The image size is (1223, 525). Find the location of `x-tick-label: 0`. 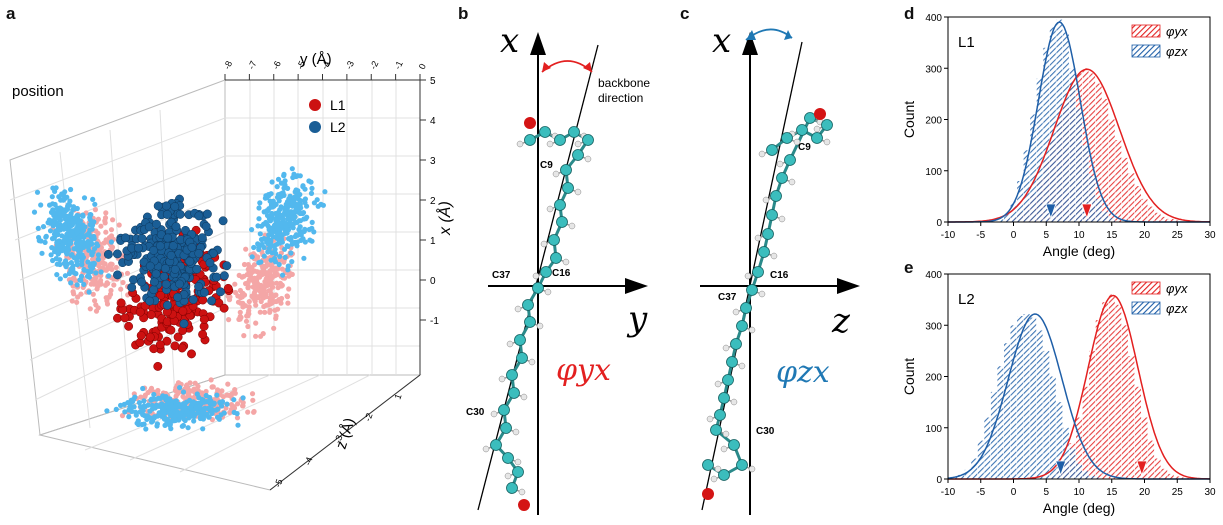

x-tick-label: 0 is located at coordinates (1014, 235).